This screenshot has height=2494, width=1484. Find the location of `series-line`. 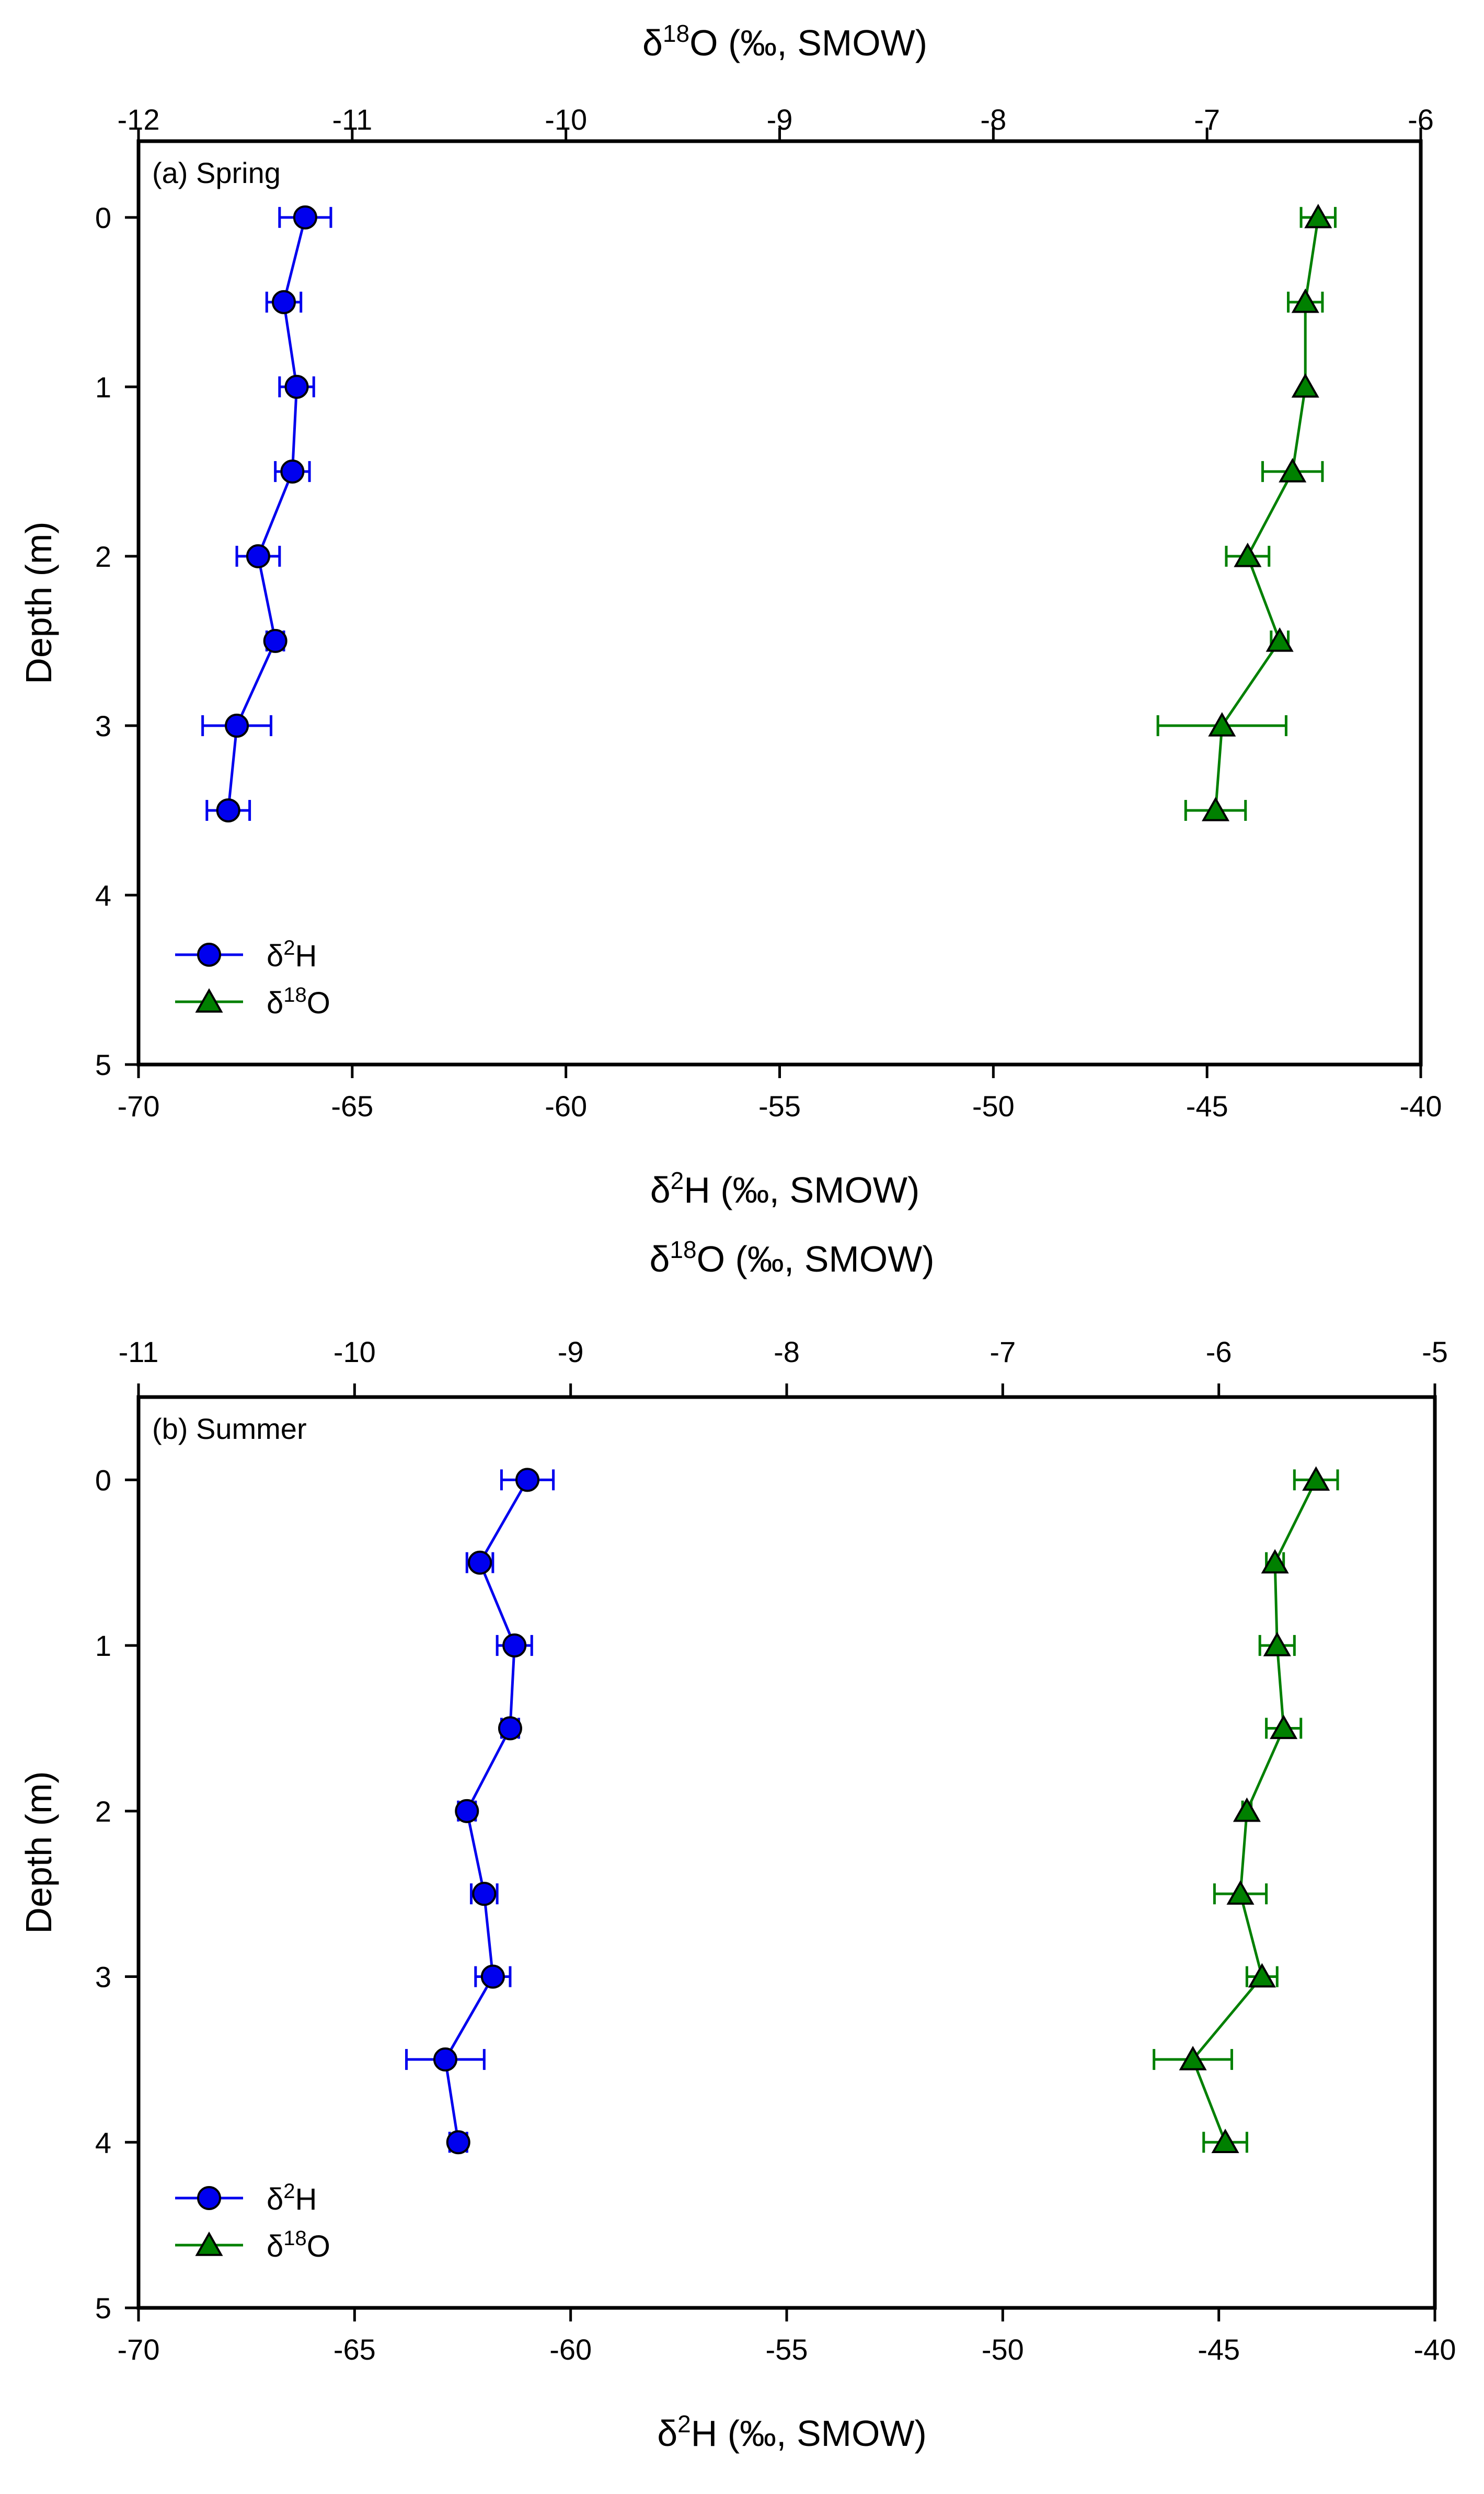

series-line is located at coordinates (1267, 514).